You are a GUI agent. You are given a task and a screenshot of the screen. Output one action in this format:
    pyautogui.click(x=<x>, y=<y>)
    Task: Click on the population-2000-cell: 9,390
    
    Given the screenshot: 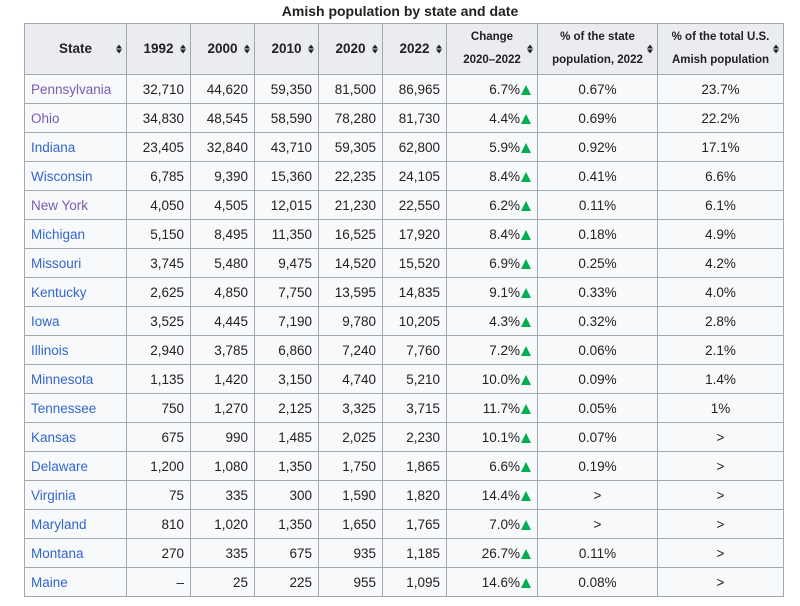 What is the action you would take?
    pyautogui.click(x=222, y=176)
    